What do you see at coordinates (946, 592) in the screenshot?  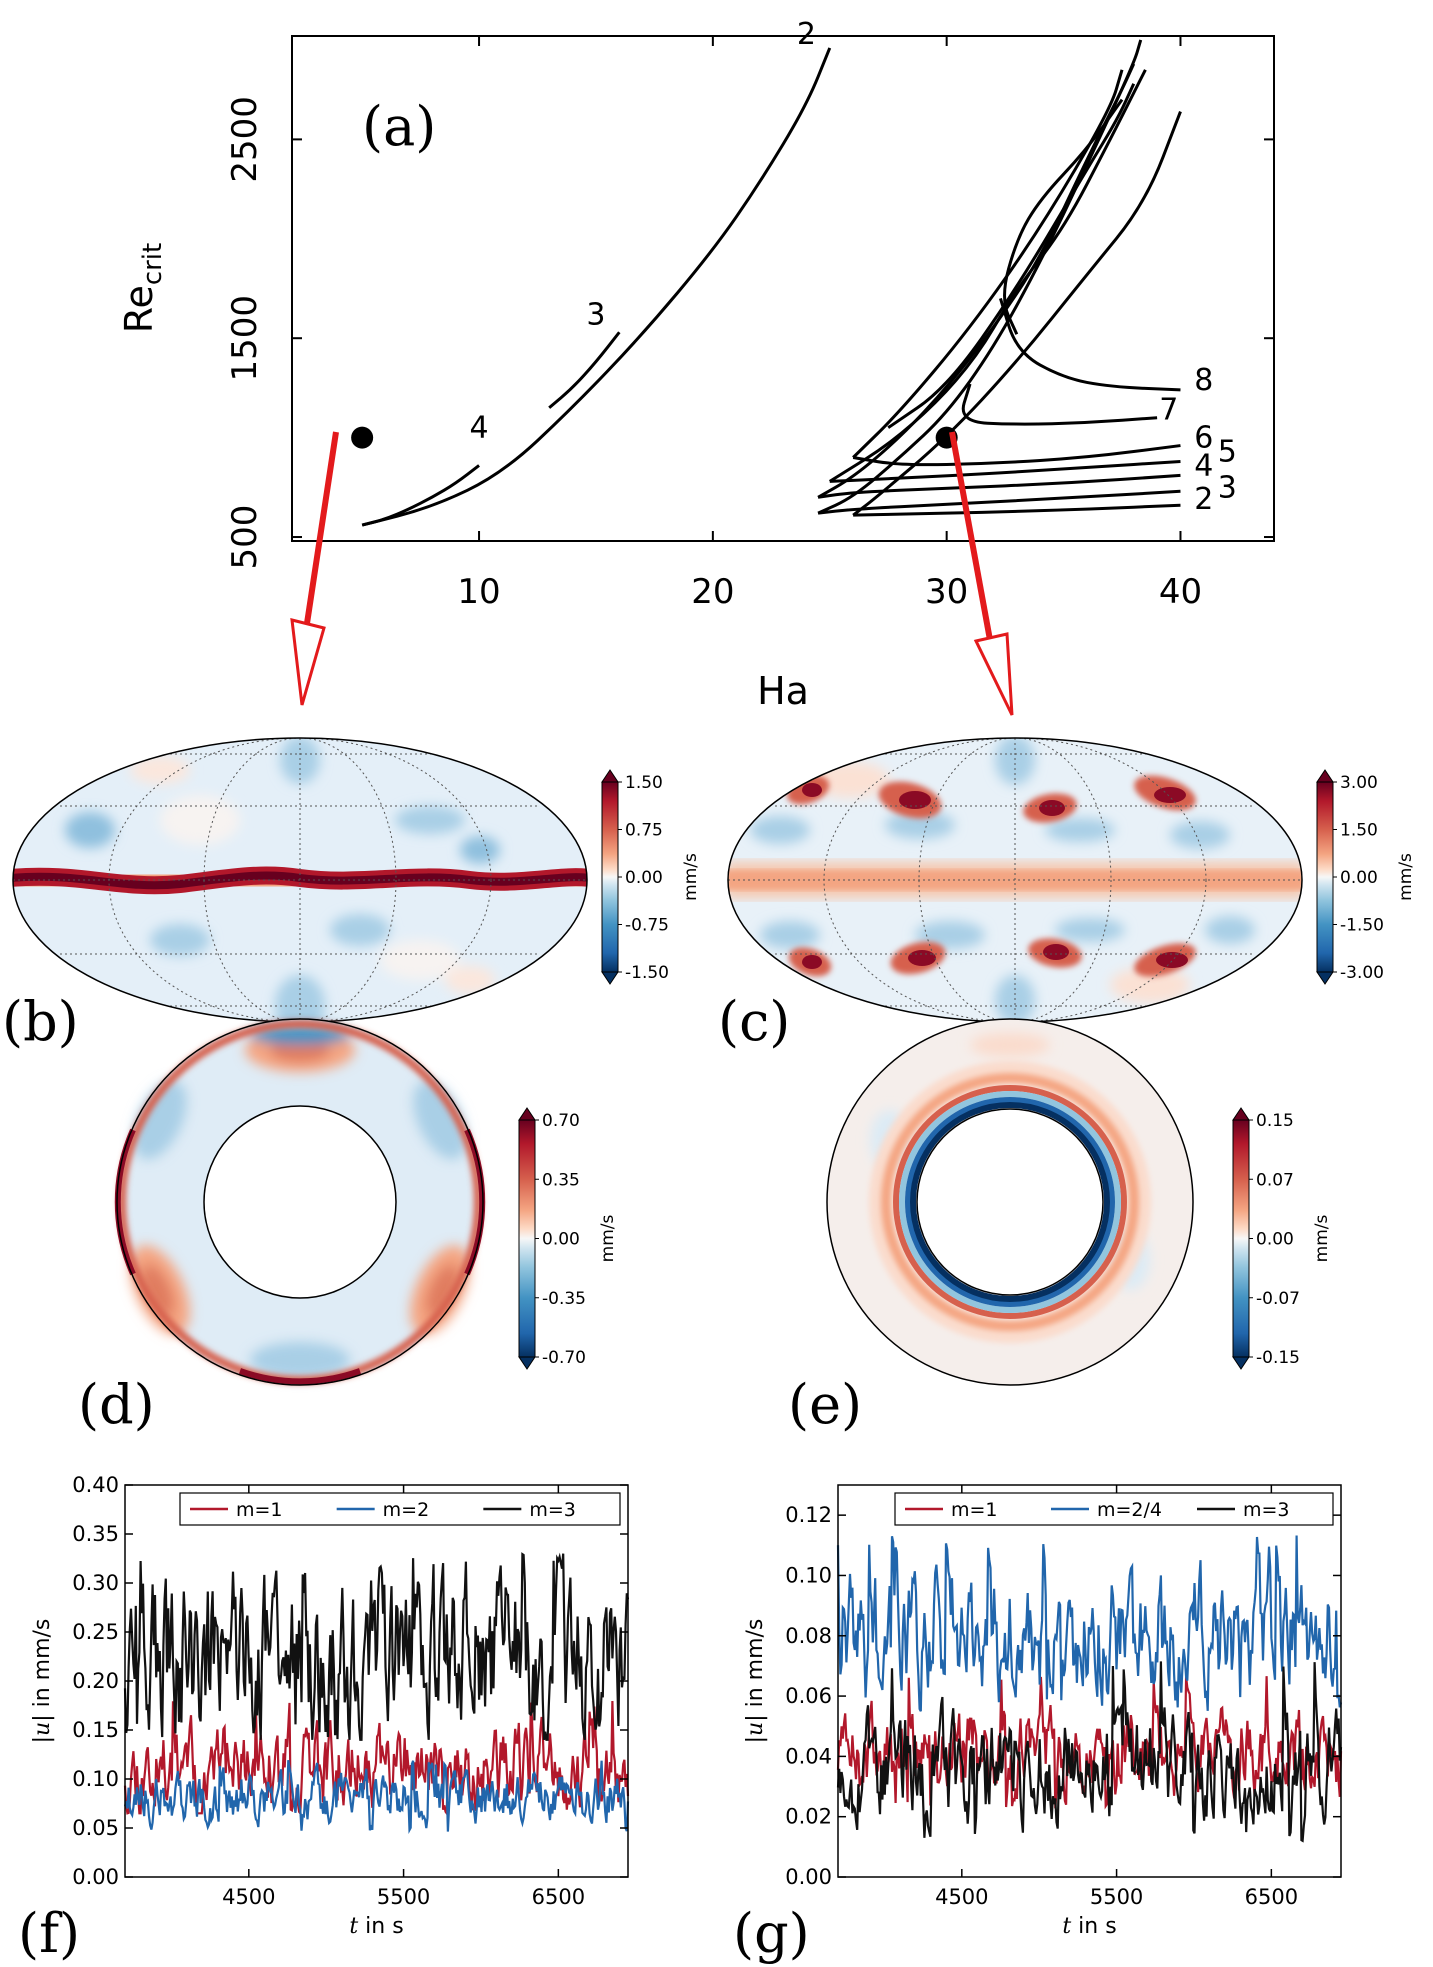 I see `a-xtick-label-30: 30` at bounding box center [946, 592].